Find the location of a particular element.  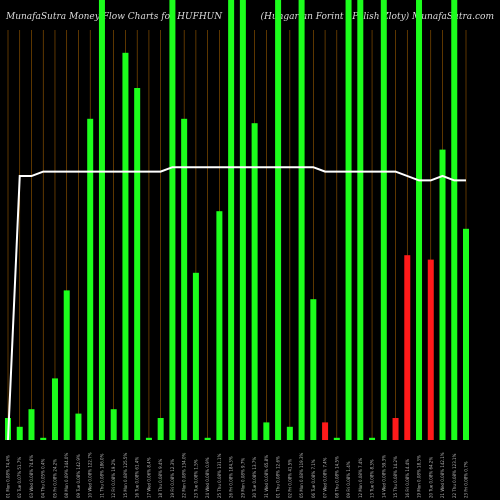

x-tick-label: 02 Fri 0.08% 41.5% is located at coordinates (289, 478).